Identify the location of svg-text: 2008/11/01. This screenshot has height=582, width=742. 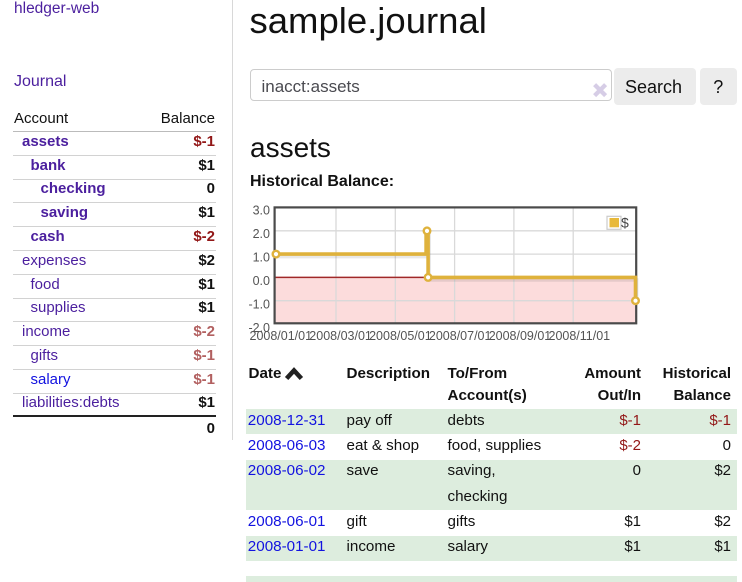
(580, 336).